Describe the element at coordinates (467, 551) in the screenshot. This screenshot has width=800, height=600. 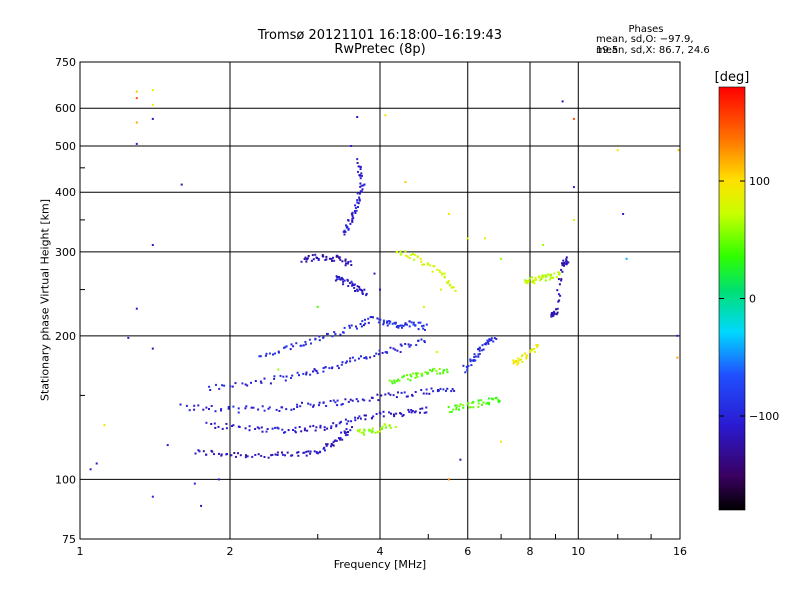
I see `x-tick-label: 6` at that location.